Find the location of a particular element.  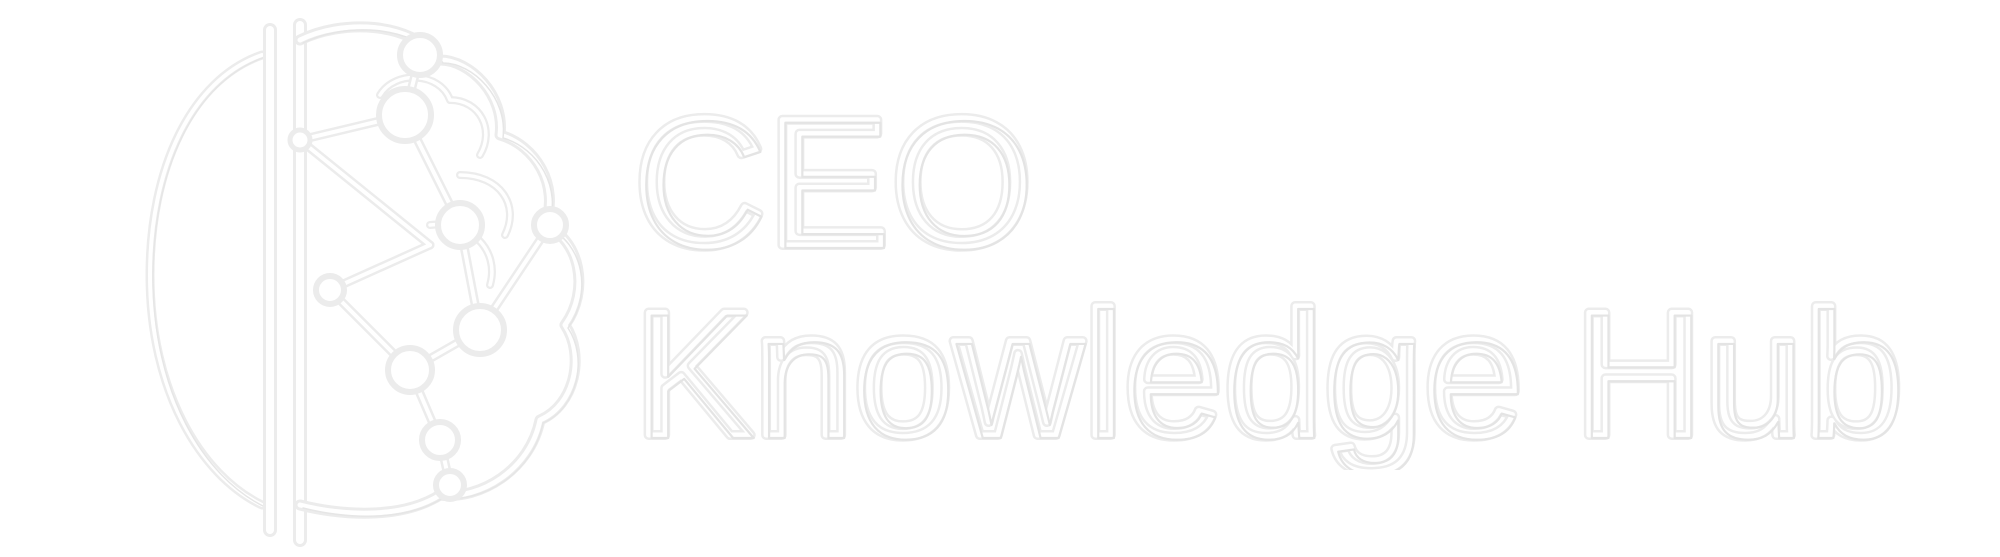

title-line1-edge: CEO is located at coordinates (837, 188).